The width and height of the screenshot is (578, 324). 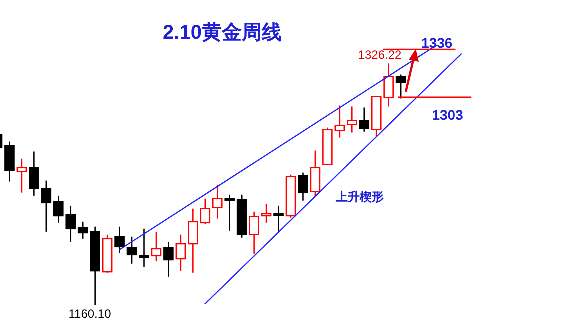 I want to click on ref-line-label: 1336, so click(x=437, y=42).